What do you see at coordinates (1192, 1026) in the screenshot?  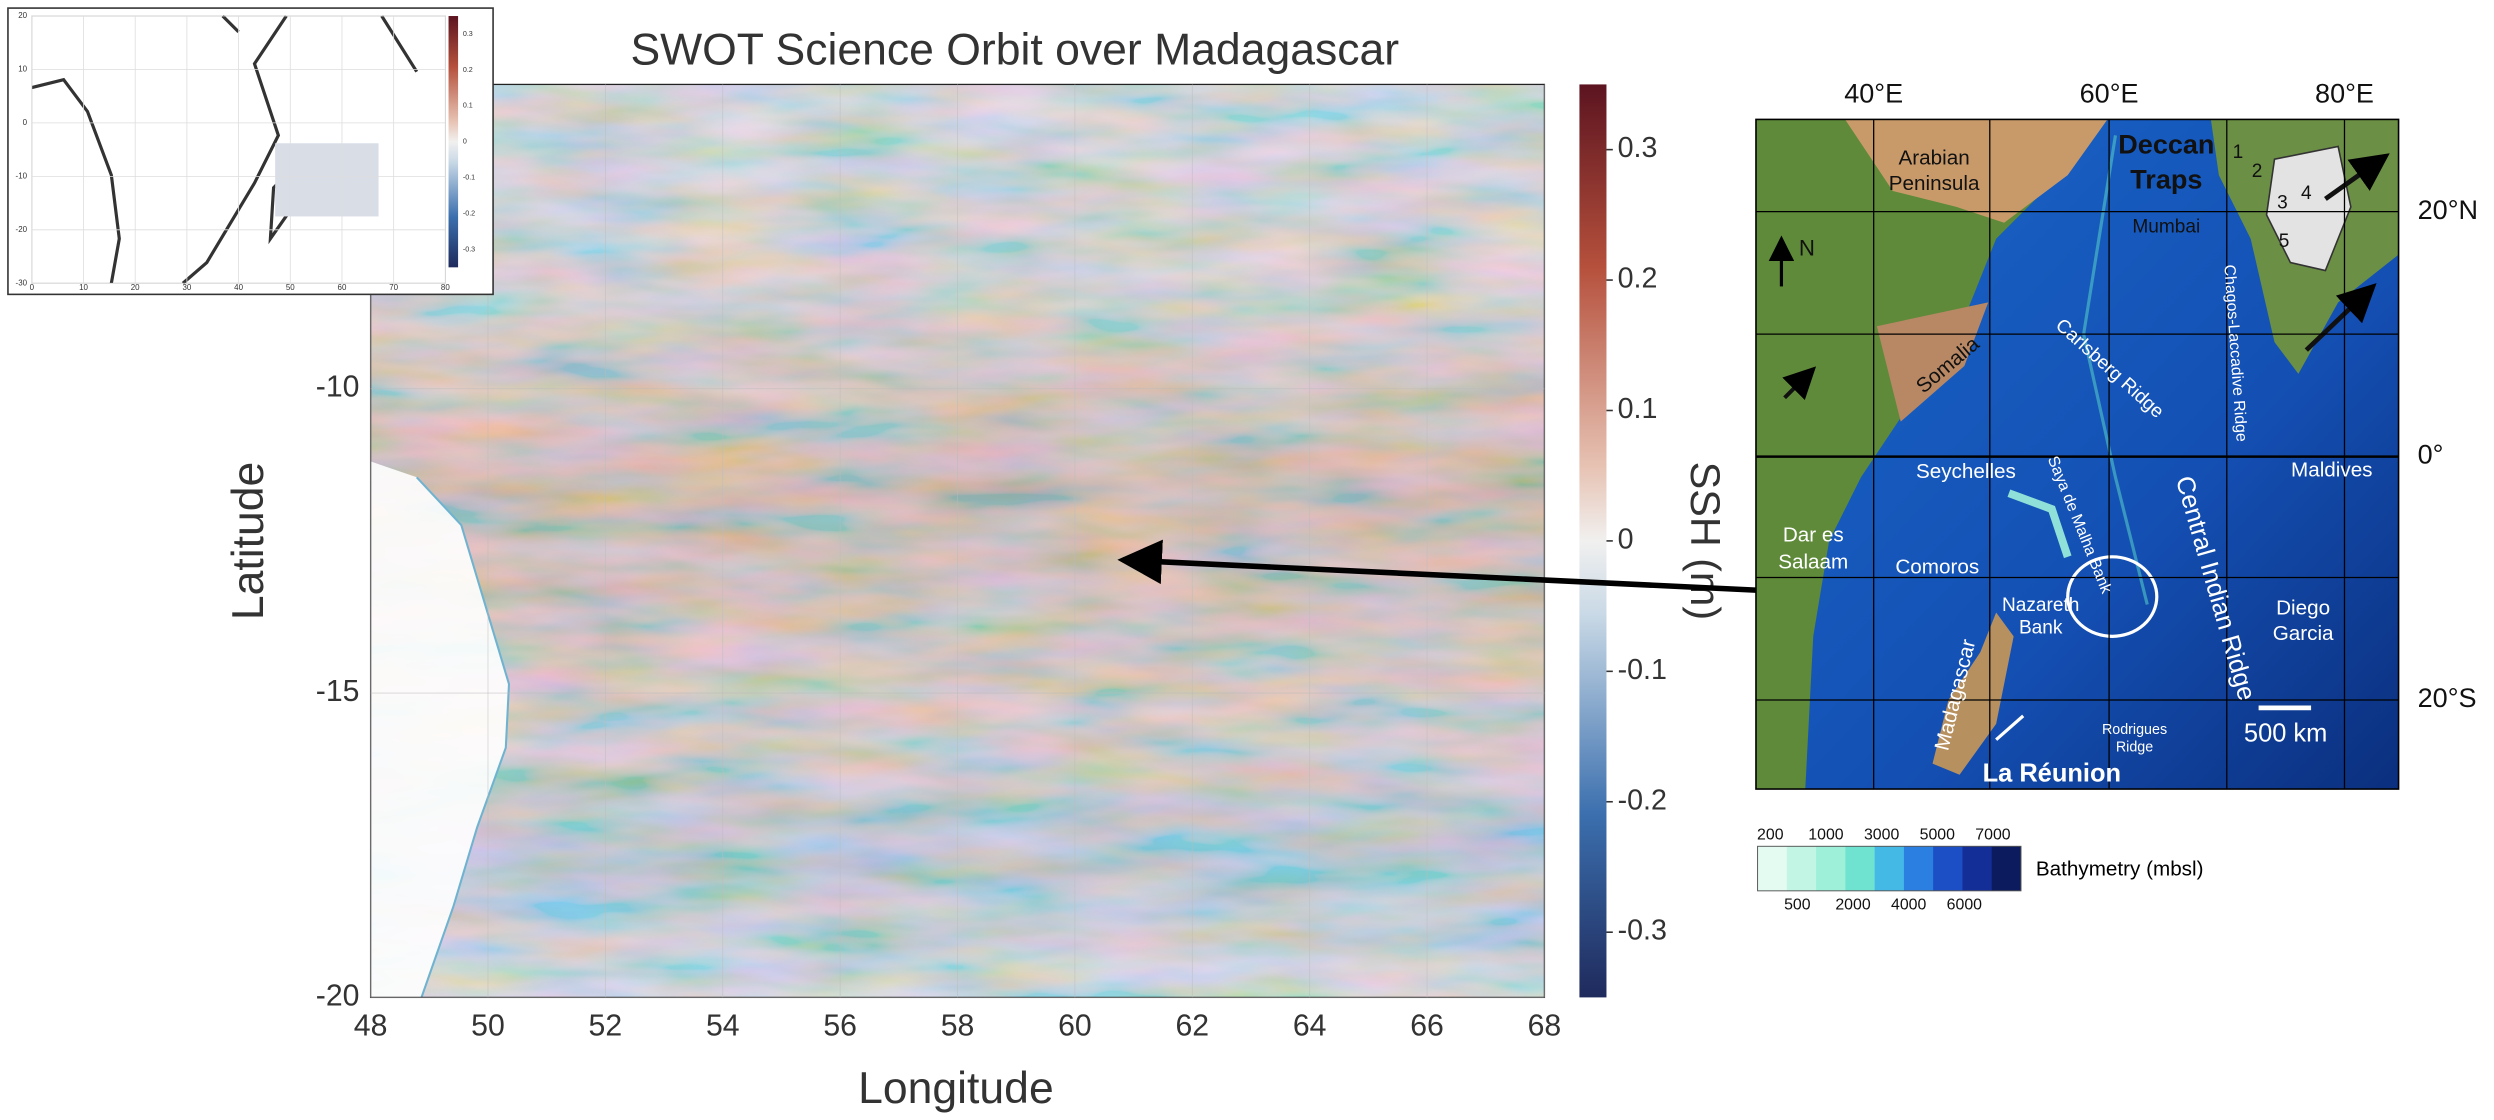 I see `x-tick-label: 62` at bounding box center [1192, 1026].